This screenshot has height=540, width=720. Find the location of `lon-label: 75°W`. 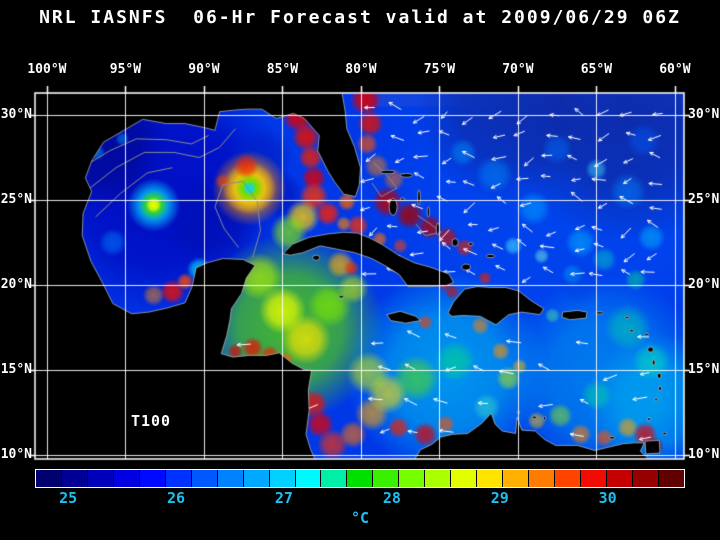

lon-label: 75°W is located at coordinates (439, 69).